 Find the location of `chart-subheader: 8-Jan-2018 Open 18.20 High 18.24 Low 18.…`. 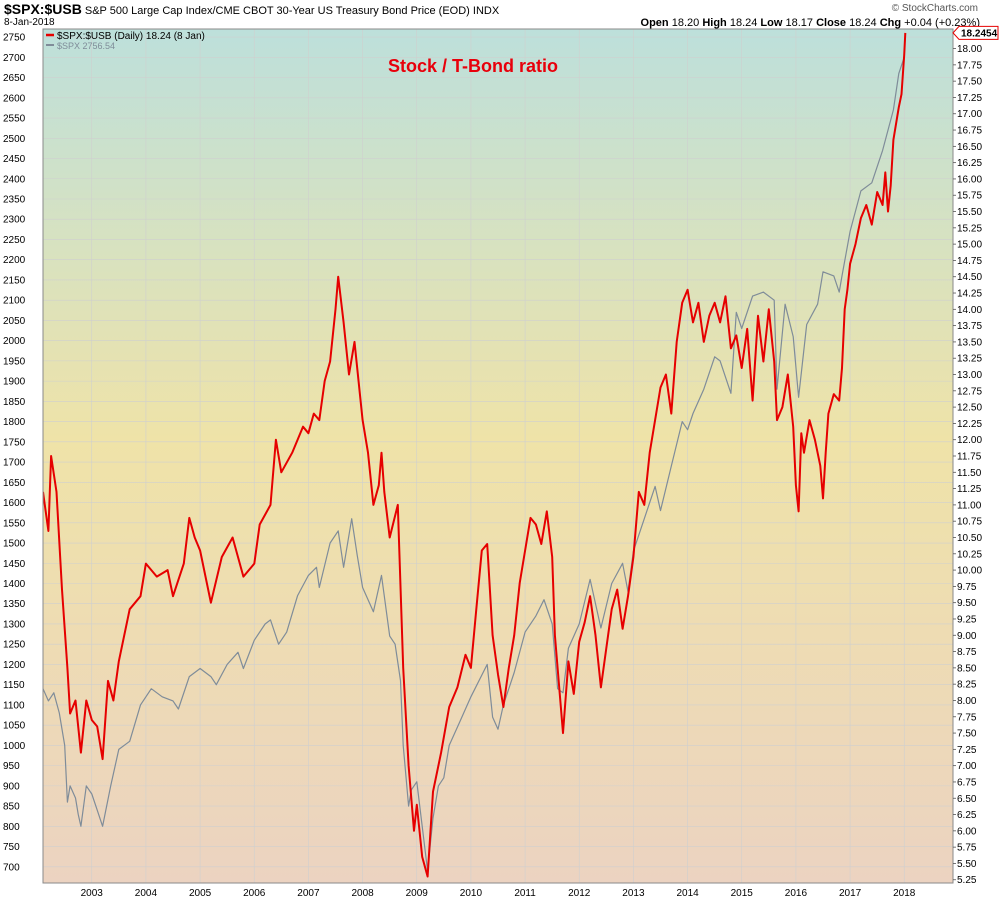

chart-subheader: 8-Jan-2018 Open 18.20 High 18.24 Low 18.… is located at coordinates (500, 23).